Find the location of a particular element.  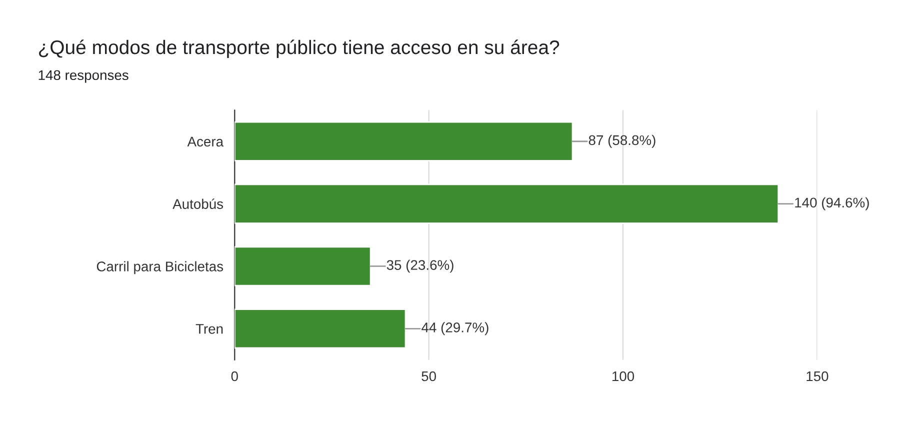

data-label: 44 (29.7%) is located at coordinates (455, 329).